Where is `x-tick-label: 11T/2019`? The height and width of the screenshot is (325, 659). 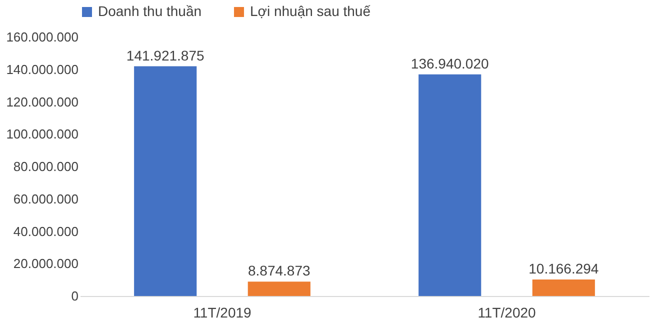 x-tick-label: 11T/2019 is located at coordinates (222, 312).